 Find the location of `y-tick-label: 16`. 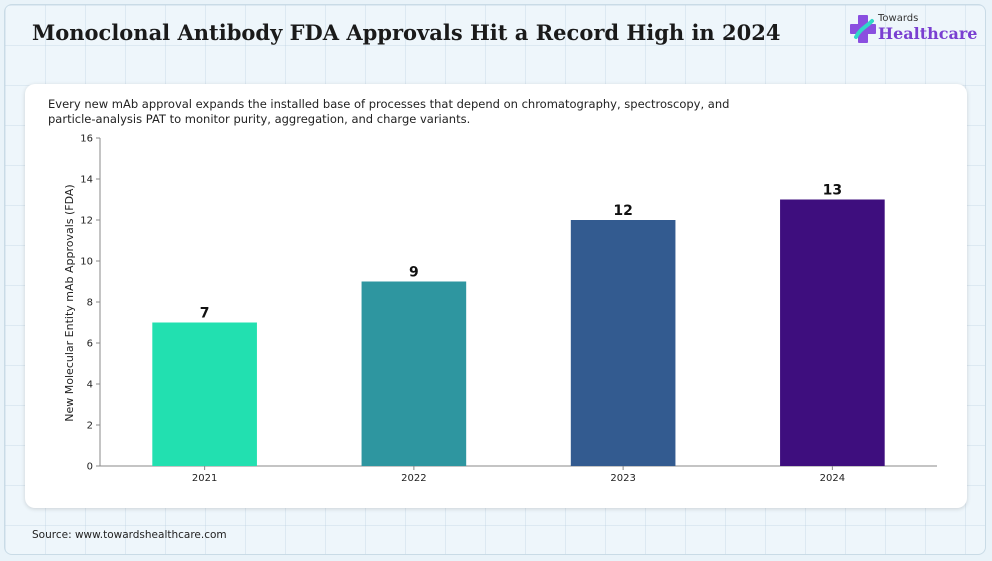

y-tick-label: 16 is located at coordinates (86, 139).